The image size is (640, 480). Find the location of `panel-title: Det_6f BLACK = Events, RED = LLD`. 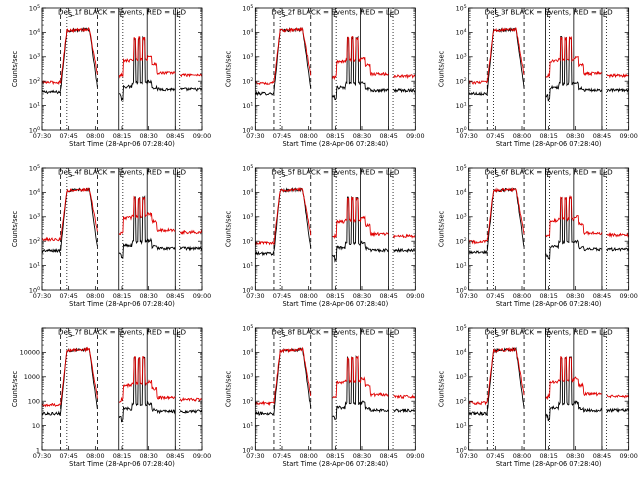

panel-title: Det_6f BLACK = Events, RED = LLD is located at coordinates (549, 172).